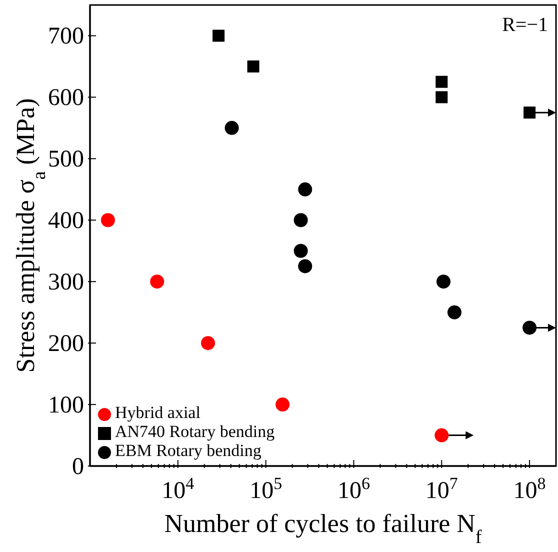  What do you see at coordinates (66, 98) in the screenshot?
I see `y-tick-label: 600` at bounding box center [66, 98].